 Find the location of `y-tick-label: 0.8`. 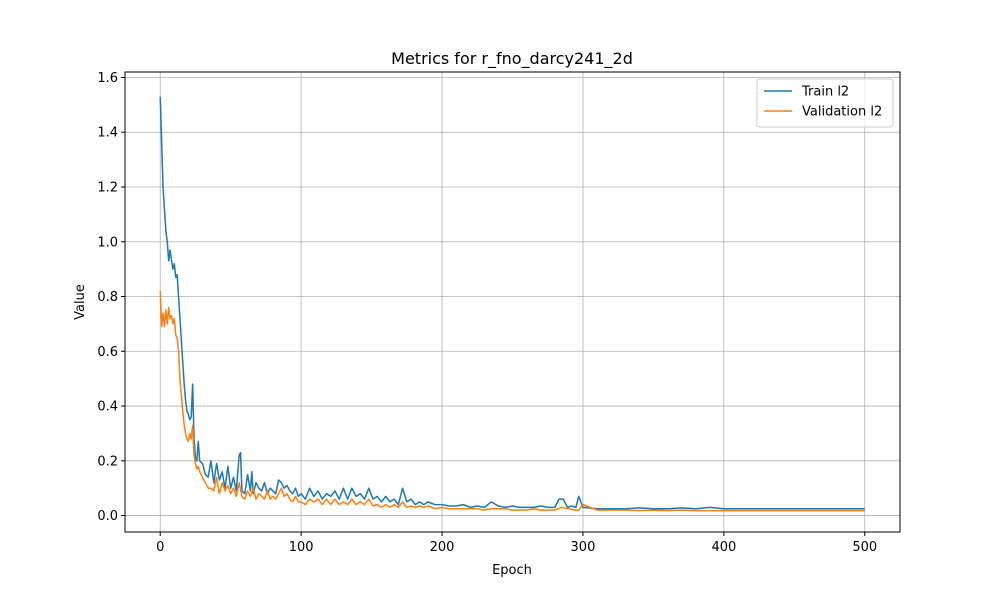

y-tick-label: 0.8 is located at coordinates (107, 297).